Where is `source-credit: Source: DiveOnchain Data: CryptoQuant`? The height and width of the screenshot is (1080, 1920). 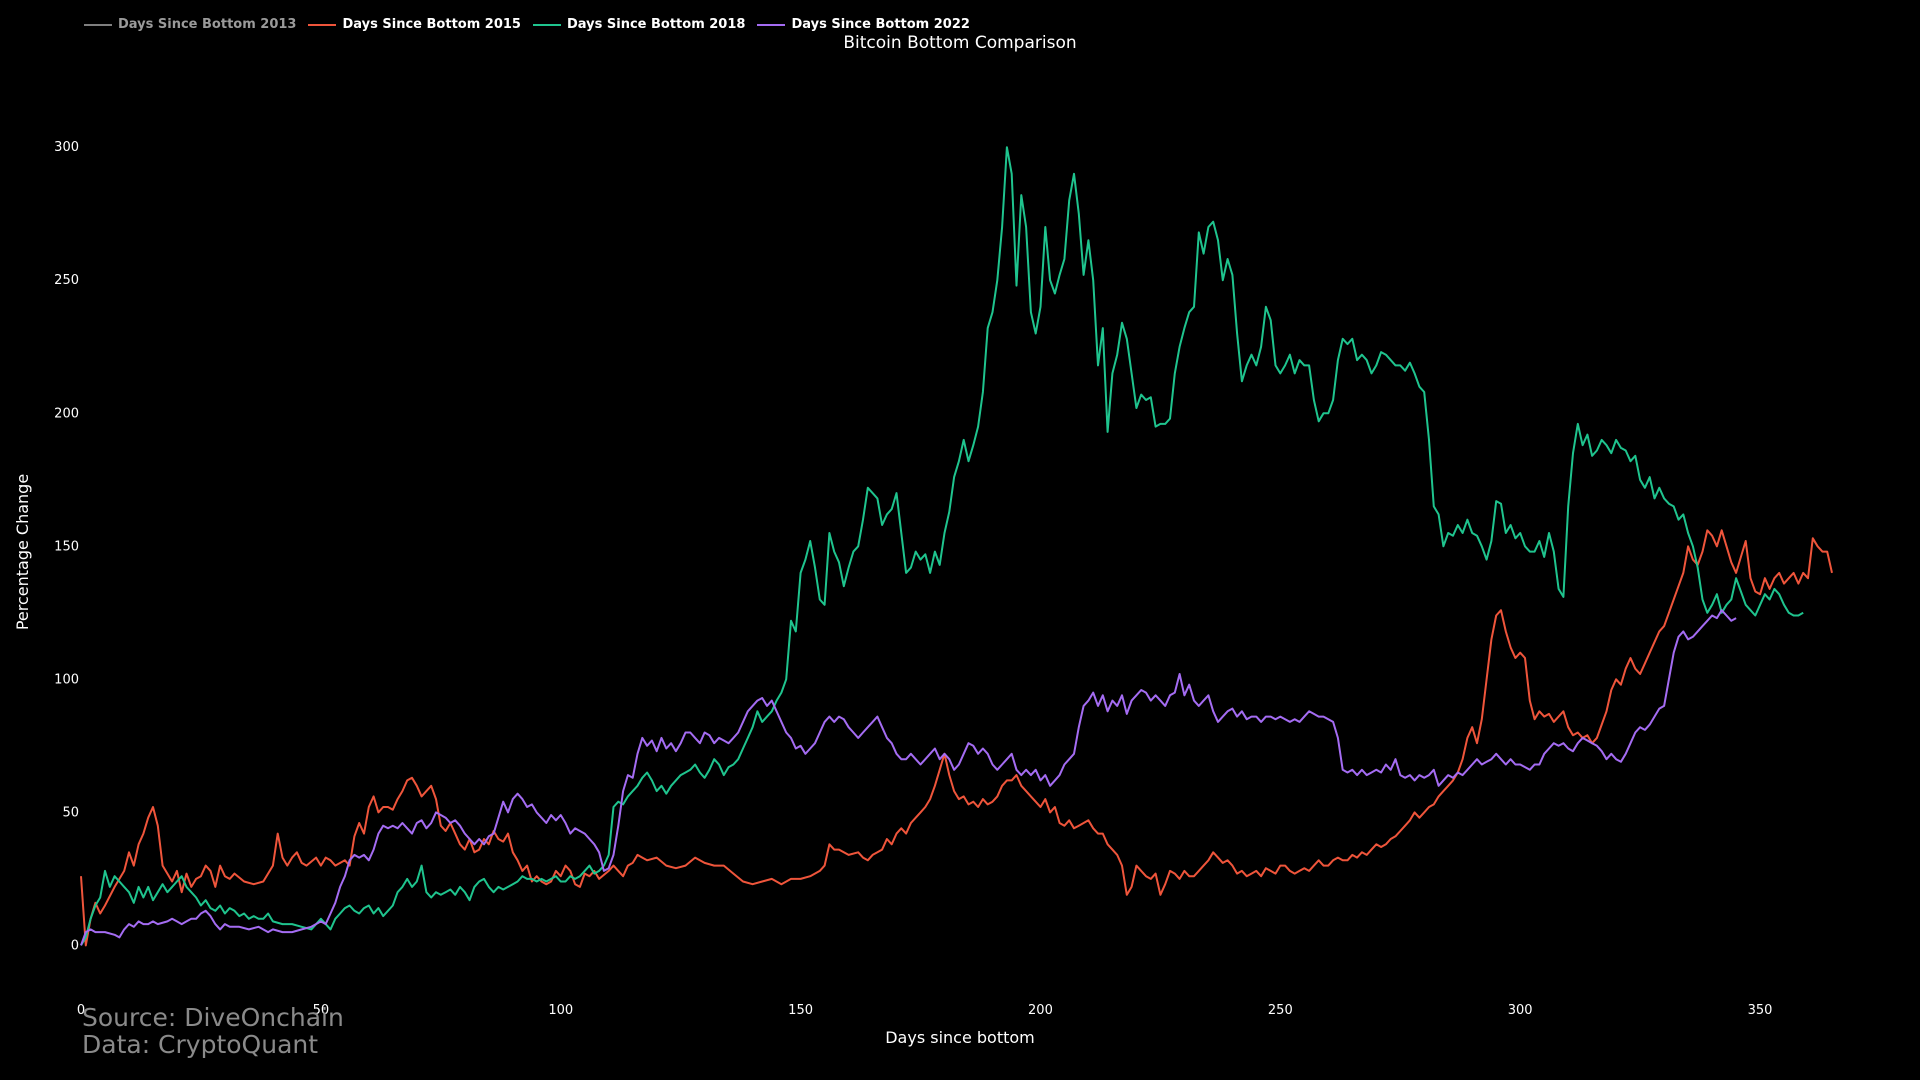
source-credit: Source: DiveOnchain Data: CryptoQuant is located at coordinates (213, 1031).